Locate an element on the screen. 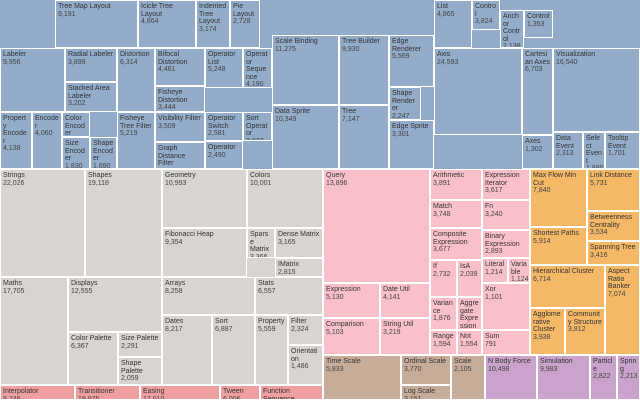 Image resolution: width=640 pixels, height=400 pixels. cell-value: 1,302 is located at coordinates (534, 149).